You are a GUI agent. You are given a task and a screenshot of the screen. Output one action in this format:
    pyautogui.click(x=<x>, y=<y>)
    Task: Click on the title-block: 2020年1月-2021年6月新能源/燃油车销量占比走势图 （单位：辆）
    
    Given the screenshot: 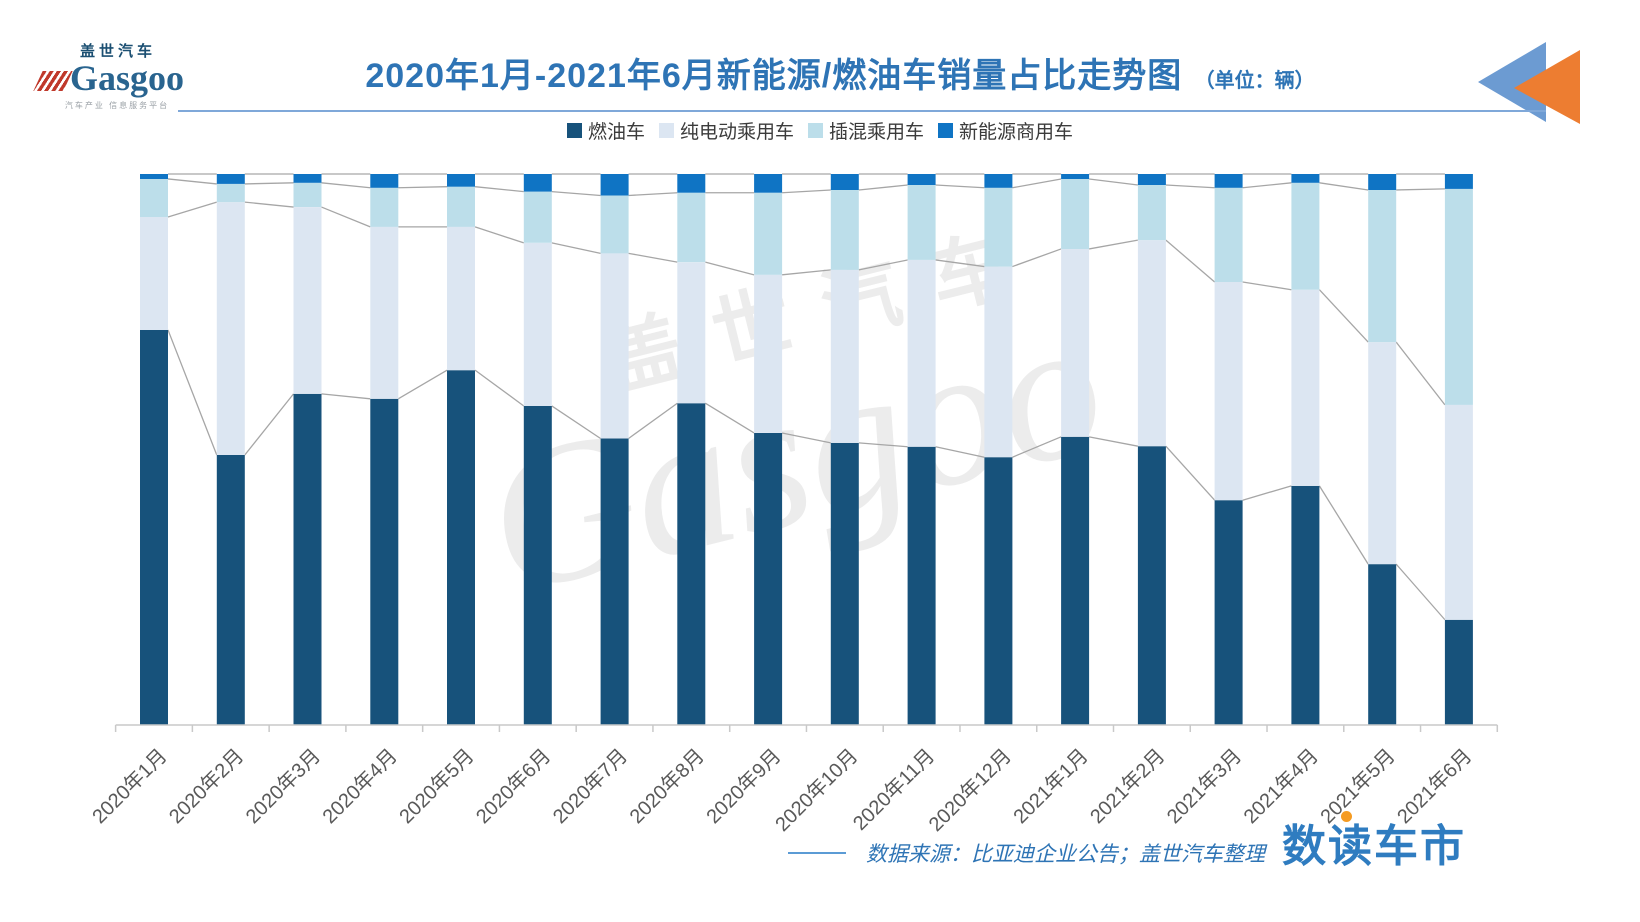 What is the action you would take?
    pyautogui.click(x=840, y=72)
    